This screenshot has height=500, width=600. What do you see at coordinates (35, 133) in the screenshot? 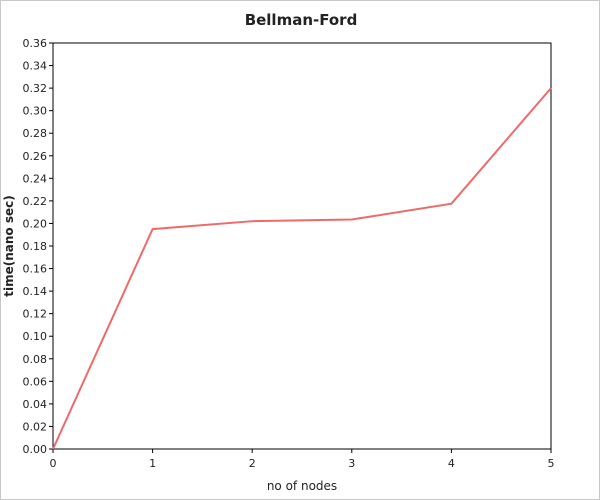
I see `y-tick-label: 0.28` at bounding box center [35, 133].